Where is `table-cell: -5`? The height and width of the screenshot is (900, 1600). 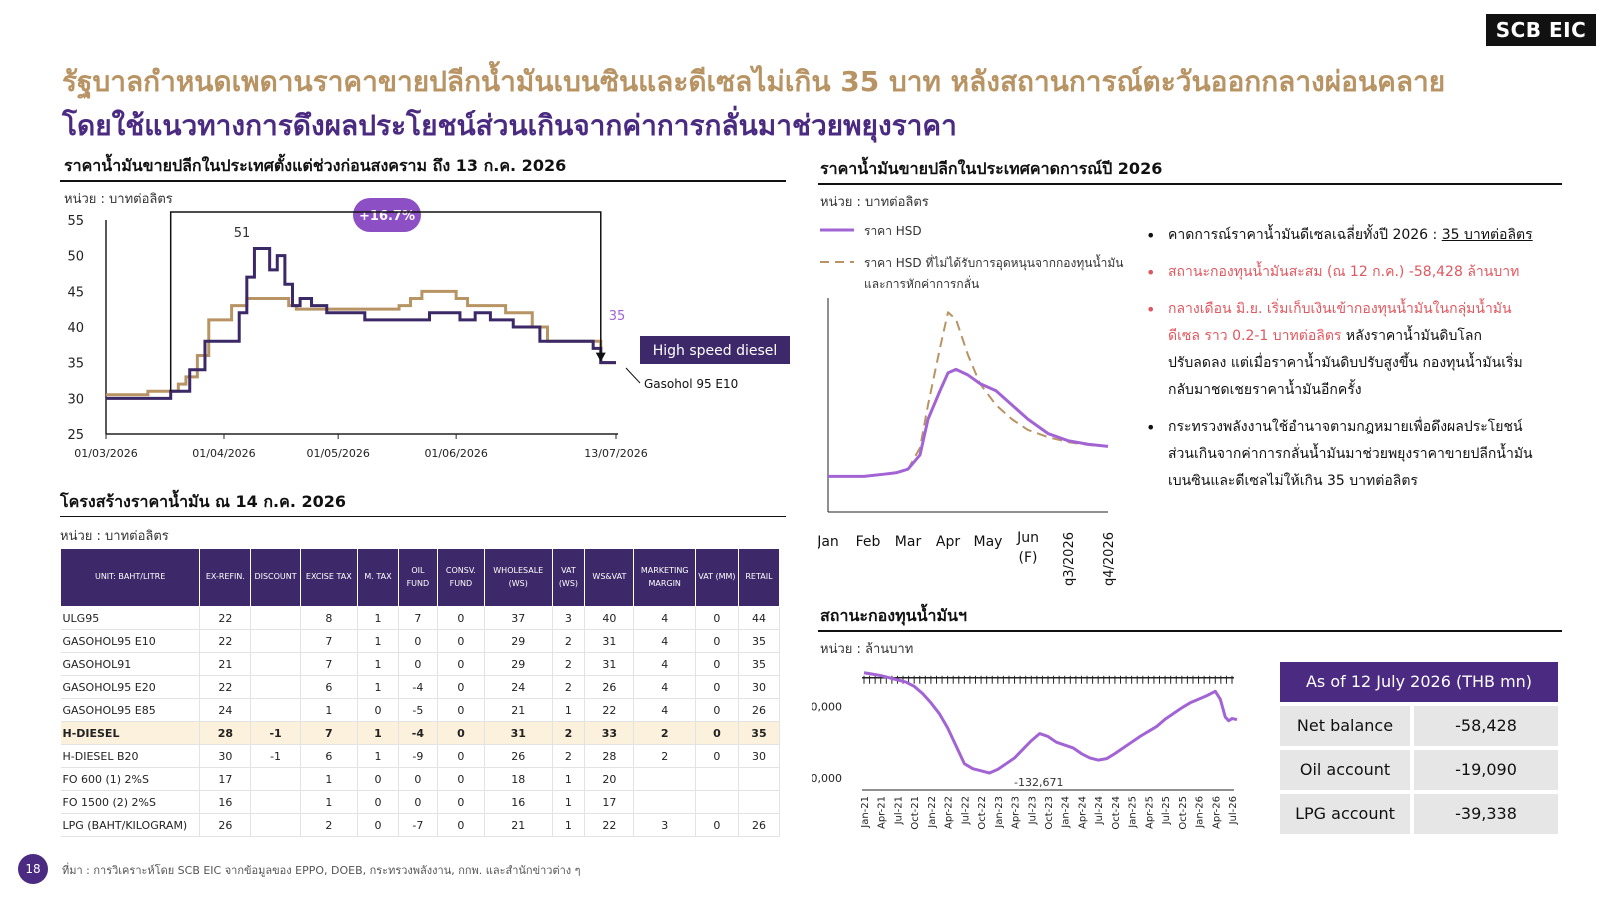 table-cell: -5 is located at coordinates (418, 710).